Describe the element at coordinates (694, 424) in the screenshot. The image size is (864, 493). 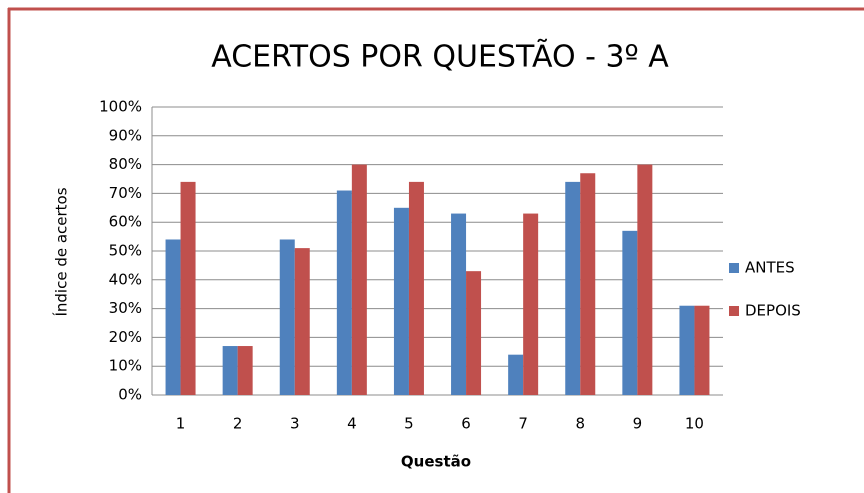
I see `x-tick-label: 10` at that location.